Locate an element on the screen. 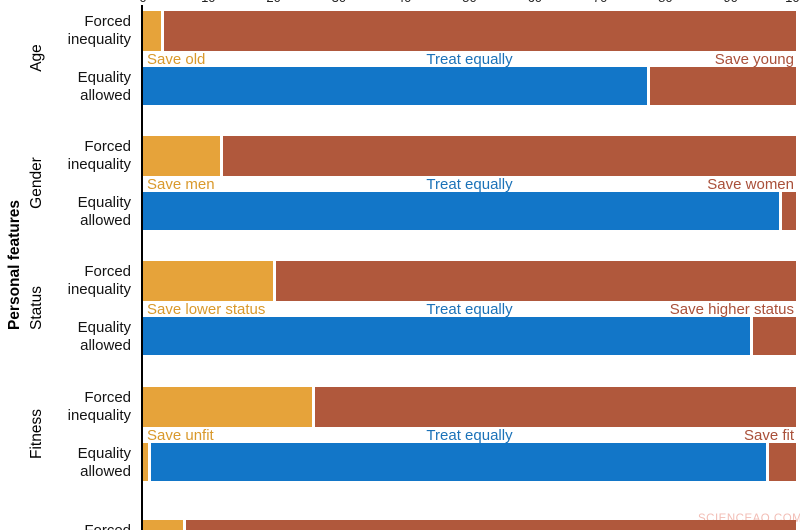 The image size is (800, 530). group-label-status: Status is located at coordinates (36, 308).